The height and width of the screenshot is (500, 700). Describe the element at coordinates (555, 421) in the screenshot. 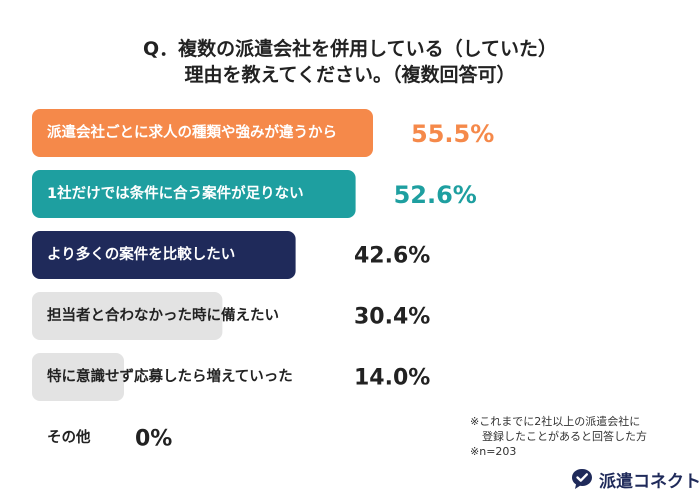

I see `footnote-line1: ※これまでに2社以上の派遣会社に` at that location.